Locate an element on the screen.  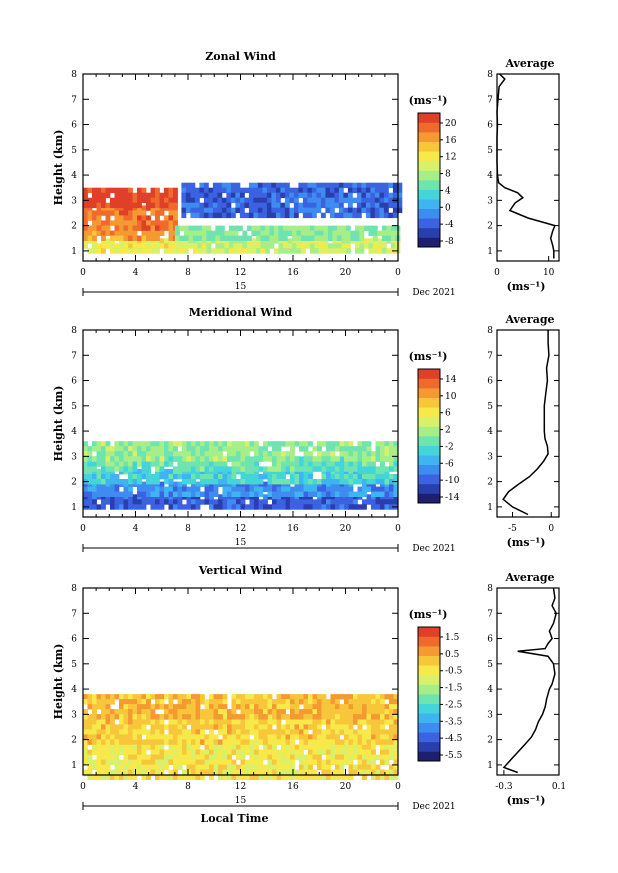
colorbar-swatch is located at coordinates (429, 498).